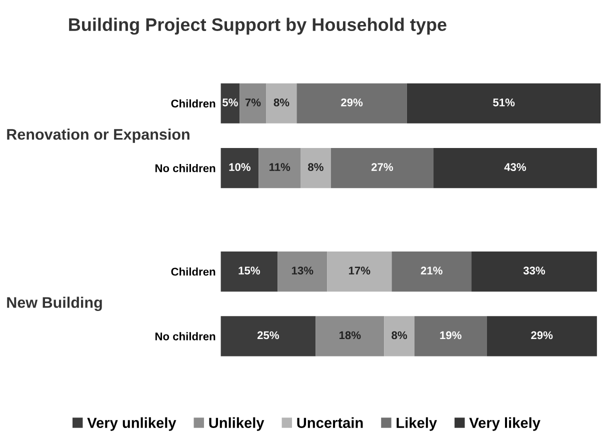 Image resolution: width=613 pixels, height=444 pixels. Describe the element at coordinates (359, 270) in the screenshot. I see `data-label: 17%` at that location.